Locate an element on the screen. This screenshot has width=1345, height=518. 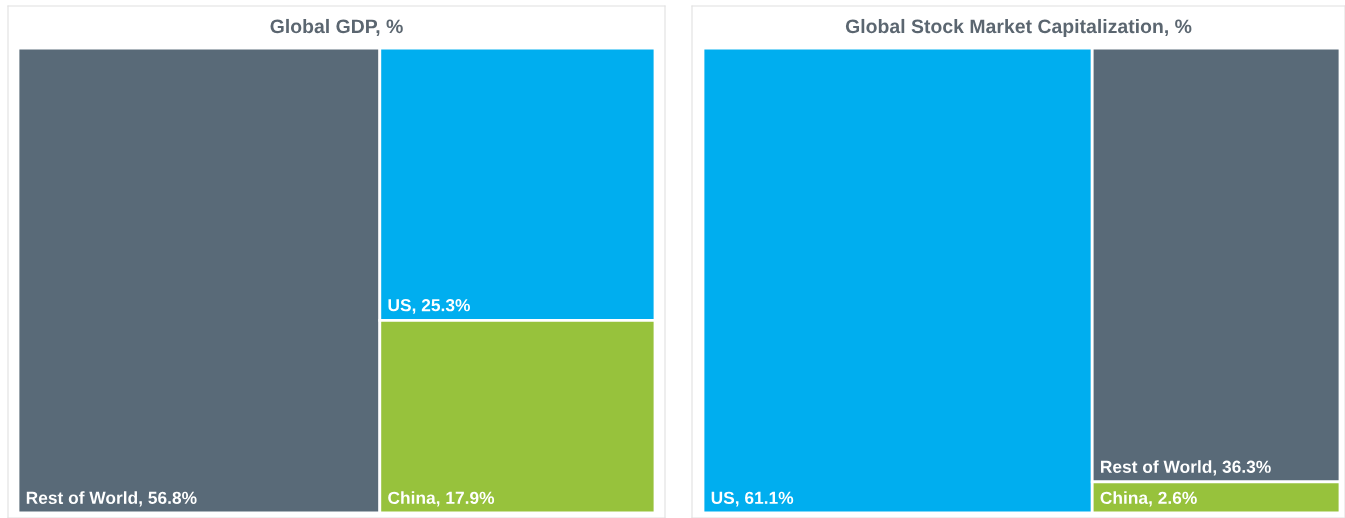
data-label: , 61.1% is located at coordinates (764, 499).